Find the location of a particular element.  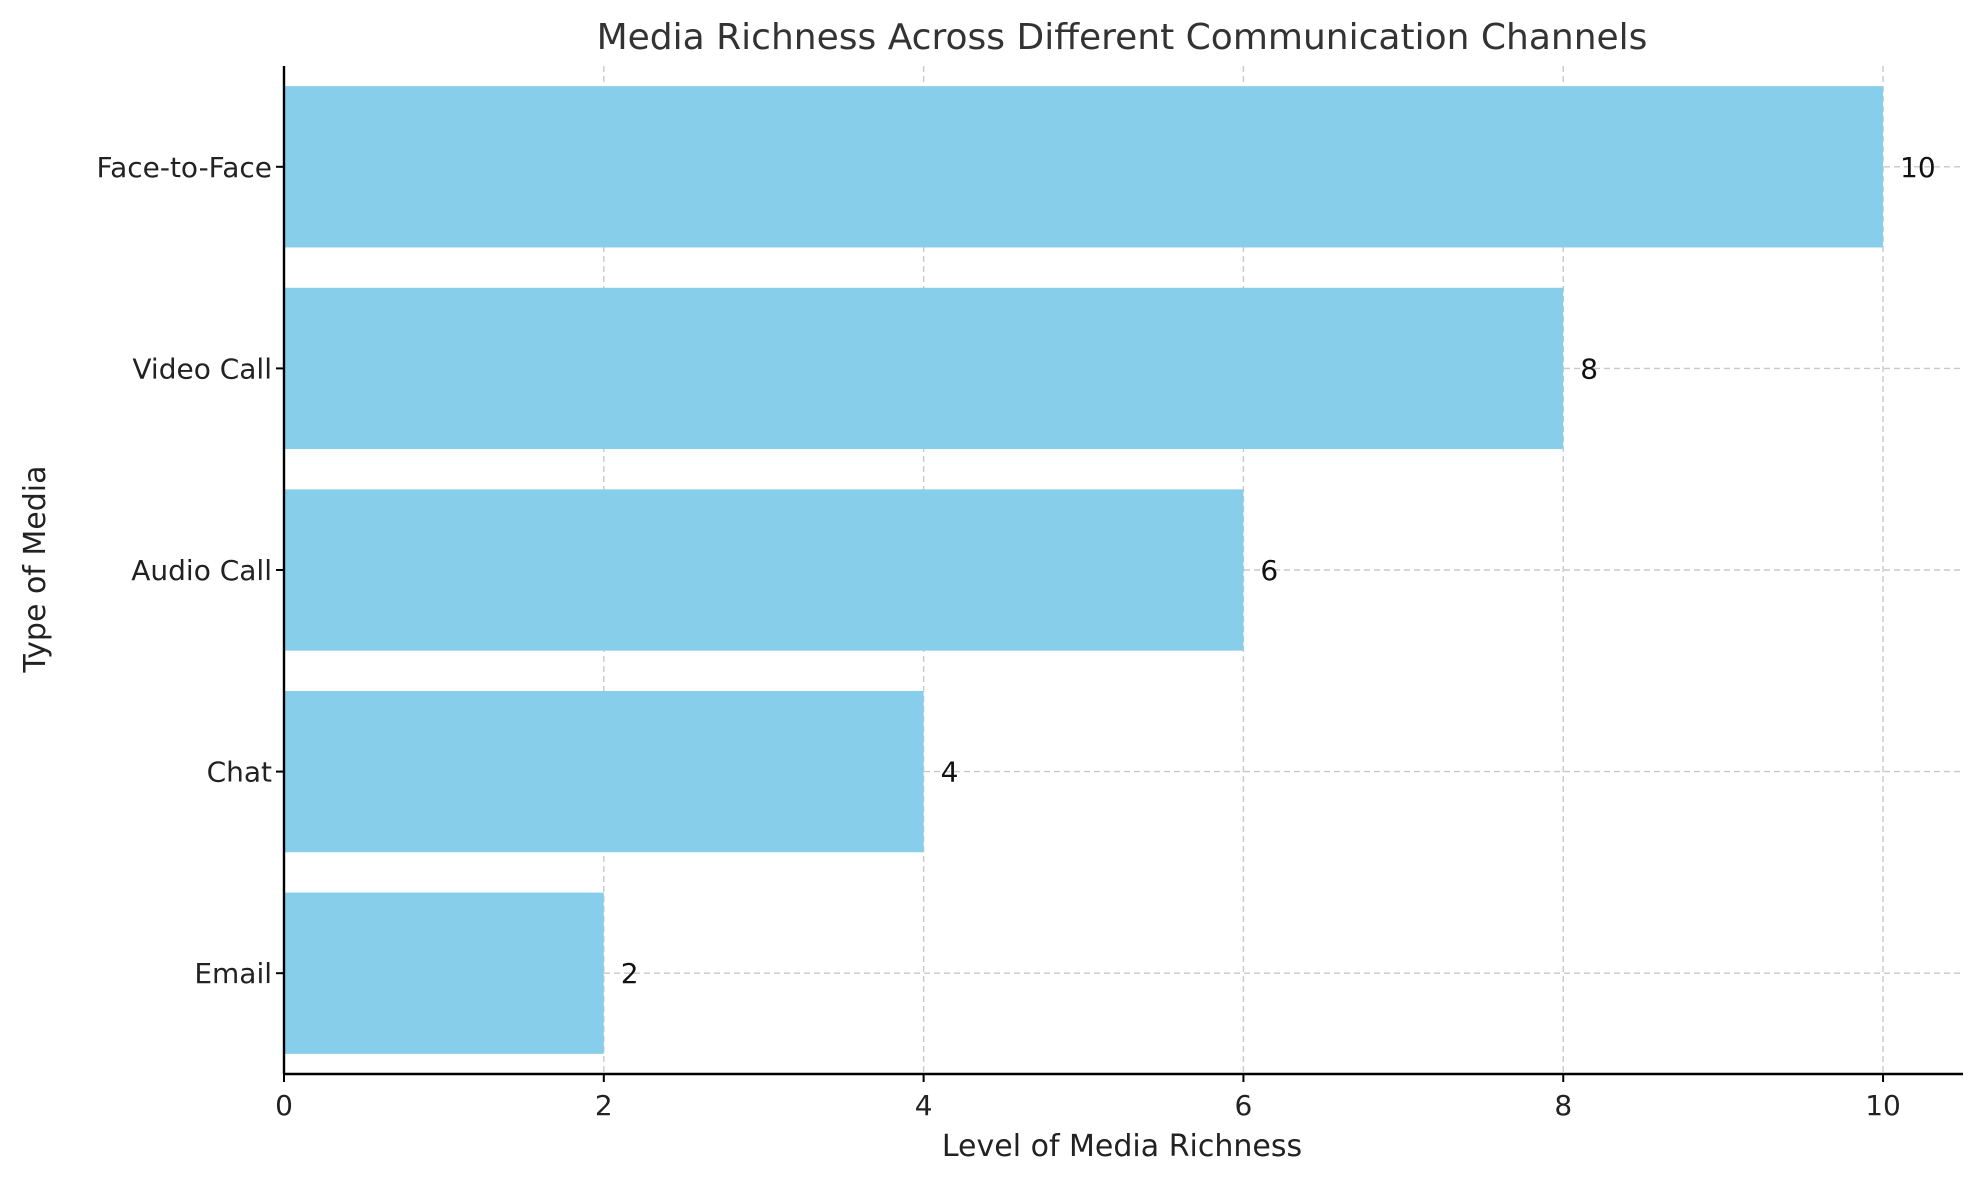

bar-value-label: 6 is located at coordinates (1269, 570).